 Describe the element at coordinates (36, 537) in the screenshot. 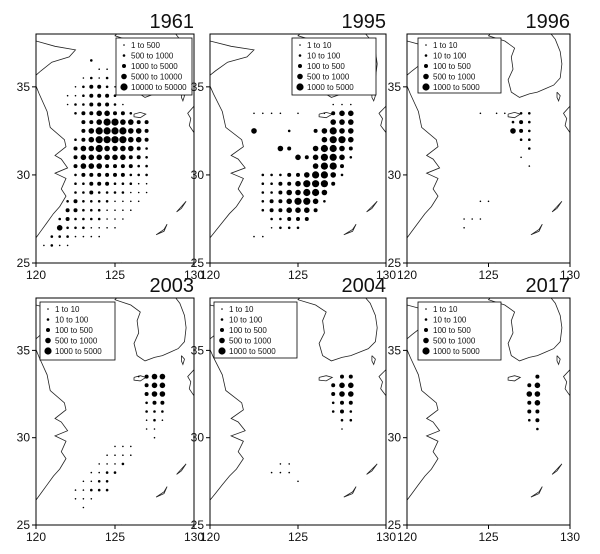

I see `x-tick-label: 120` at that location.